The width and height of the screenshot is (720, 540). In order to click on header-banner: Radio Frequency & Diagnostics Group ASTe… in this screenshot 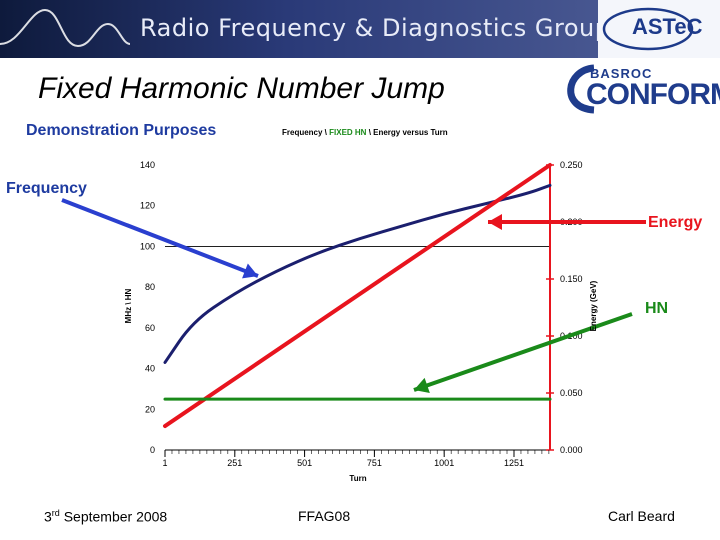, I will do `click(360, 29)`.